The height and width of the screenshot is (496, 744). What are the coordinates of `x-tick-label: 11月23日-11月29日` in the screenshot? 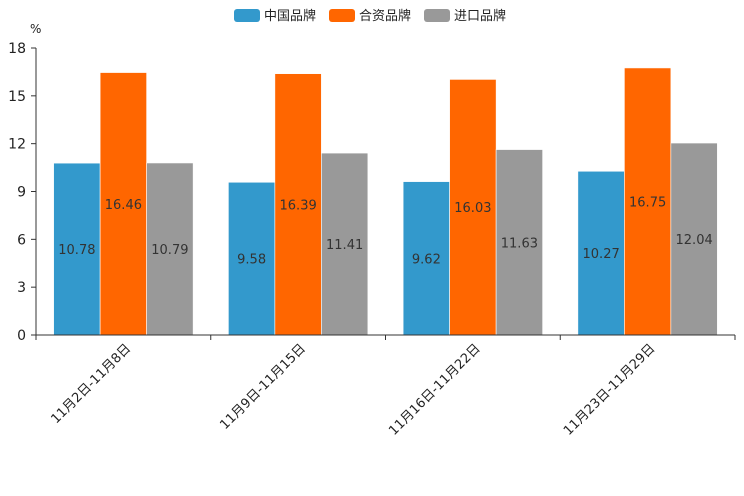 It's located at (609, 389).